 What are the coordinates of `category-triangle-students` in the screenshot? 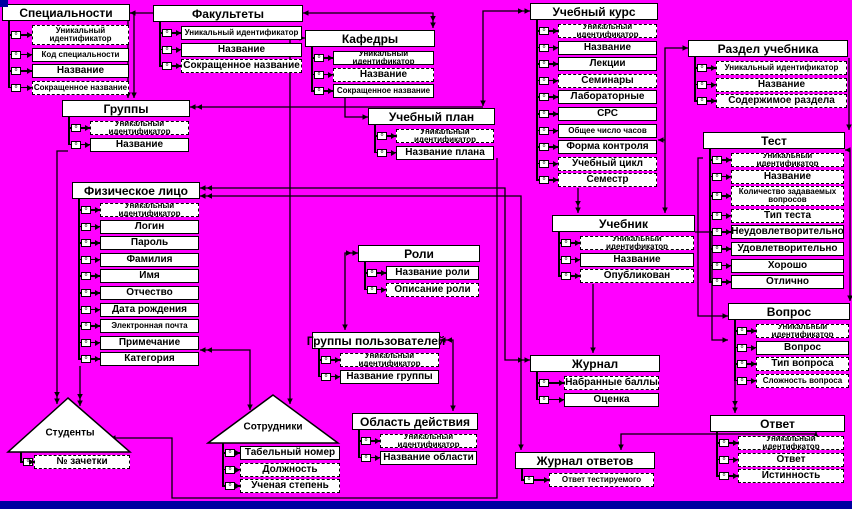 It's located at (70, 426).